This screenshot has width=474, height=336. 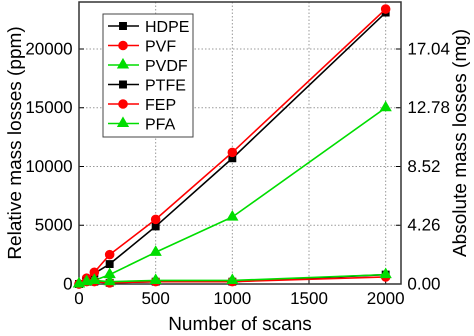 I want to click on y-tick-label: 10000, so click(x=49, y=166).